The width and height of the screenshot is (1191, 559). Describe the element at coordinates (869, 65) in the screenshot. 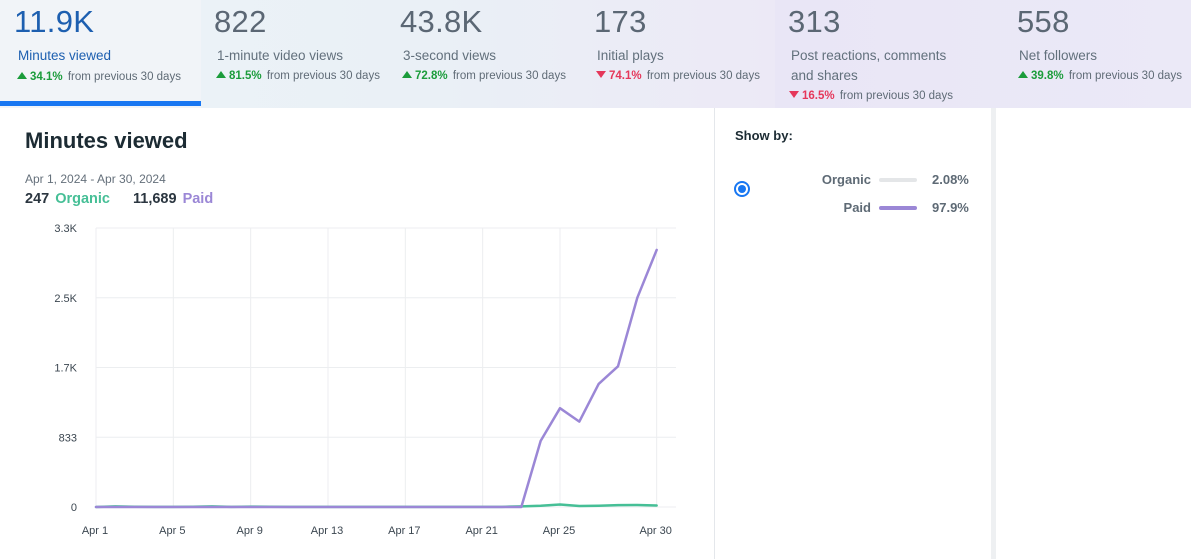

I see `metric-label: Post reactions, comments and shares` at that location.